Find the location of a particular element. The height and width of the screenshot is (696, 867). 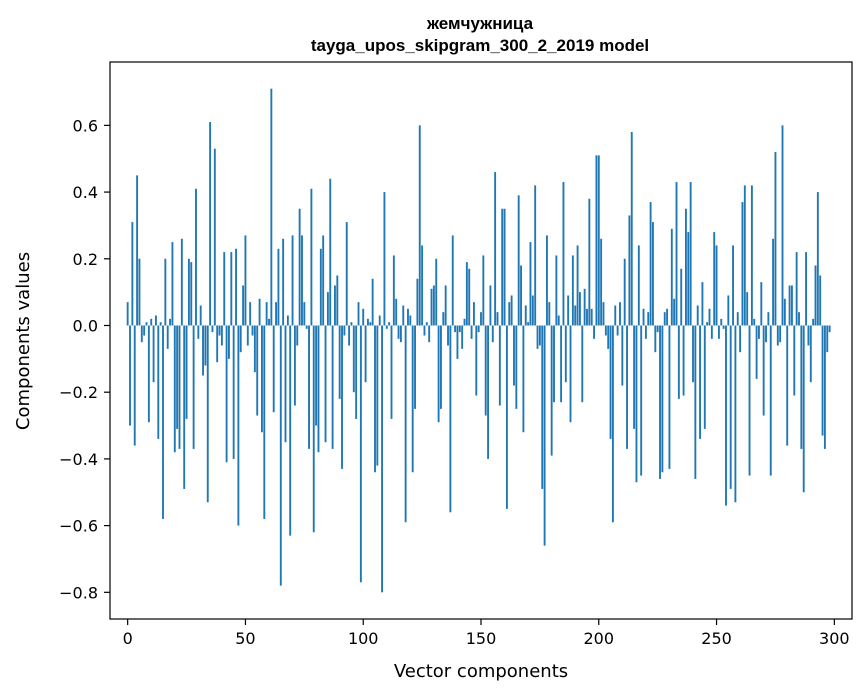

x-tick-label: 50 is located at coordinates (245, 638).